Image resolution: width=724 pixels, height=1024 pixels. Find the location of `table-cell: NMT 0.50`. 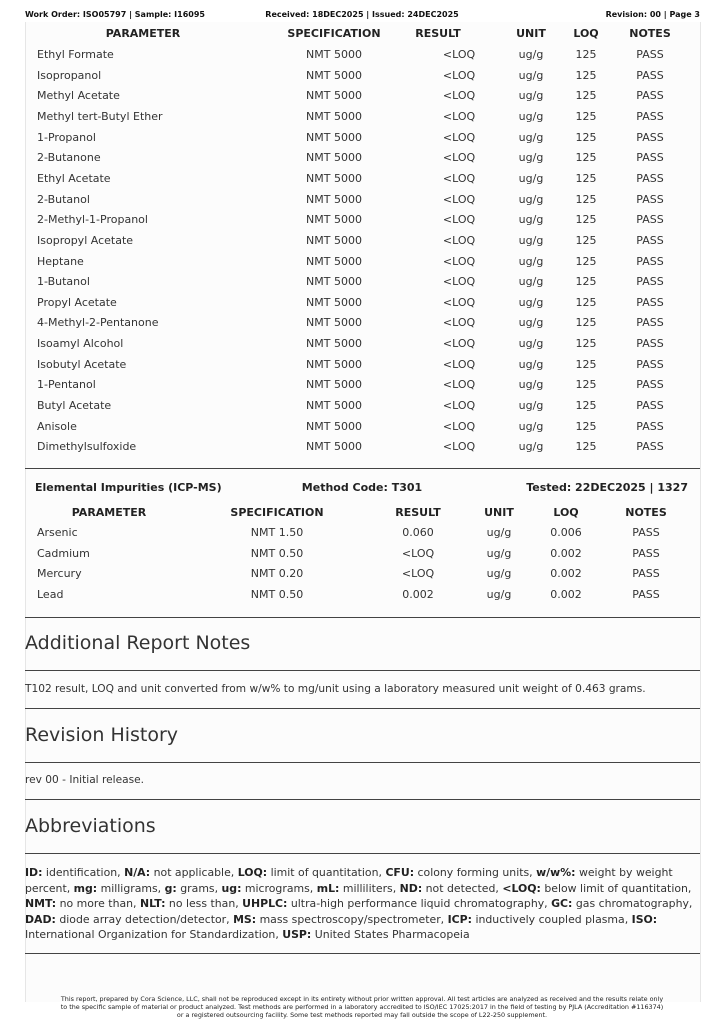

table-cell: NMT 0.50 is located at coordinates (277, 594).